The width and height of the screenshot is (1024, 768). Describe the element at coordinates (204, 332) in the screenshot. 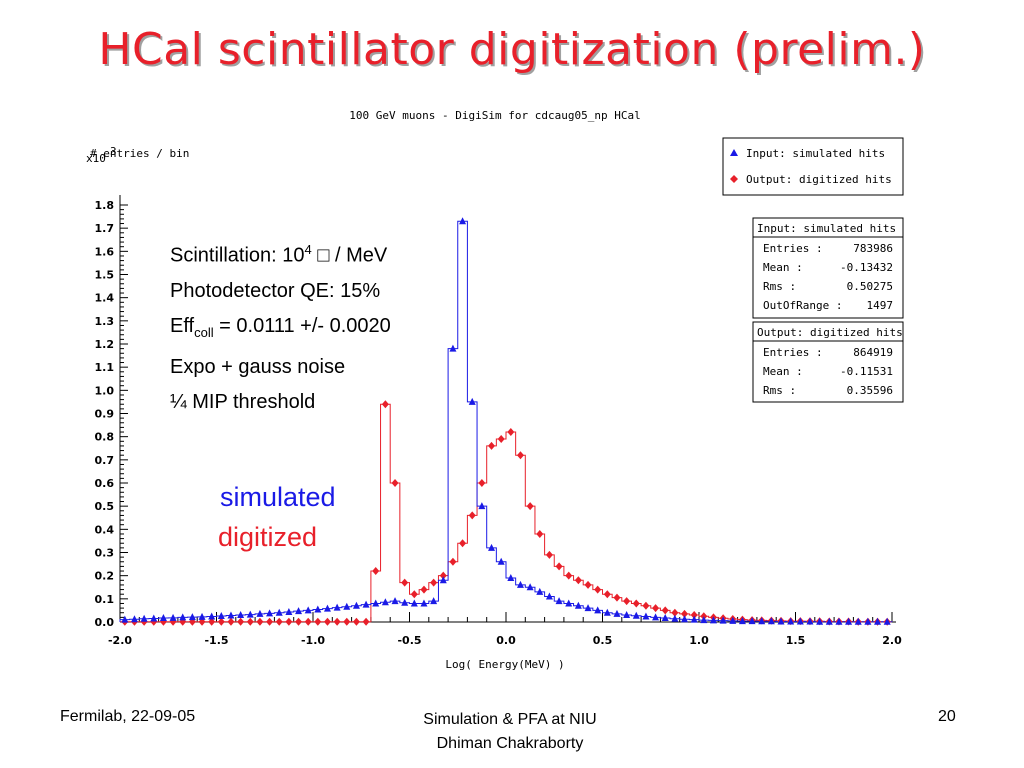

I see `eff-subscript: coll` at that location.